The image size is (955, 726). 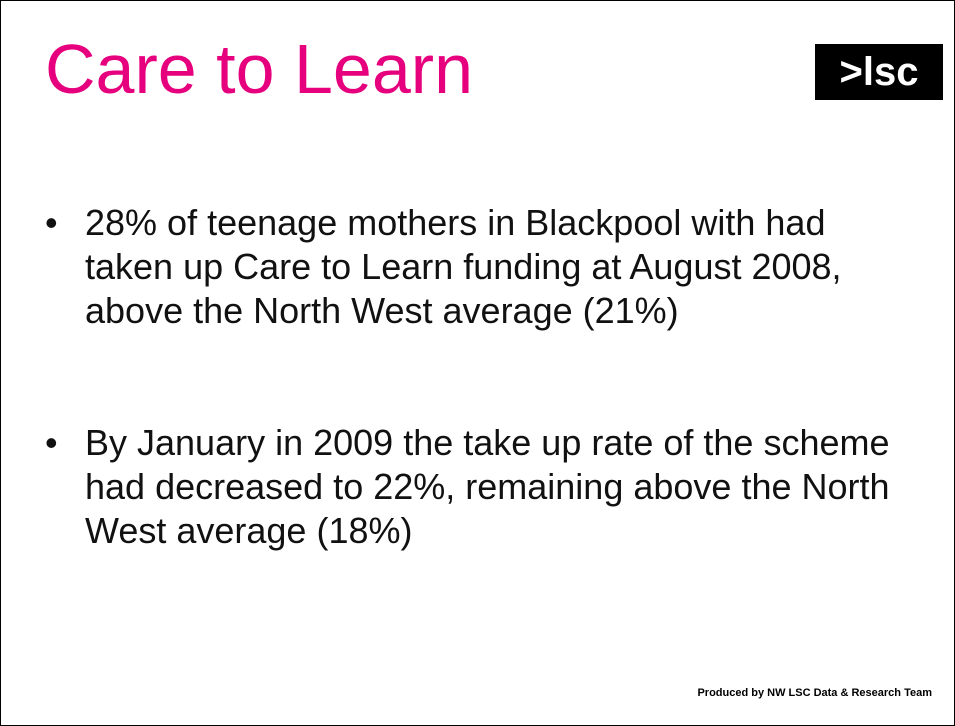 What do you see at coordinates (879, 72) in the screenshot?
I see `logo: >lsc` at bounding box center [879, 72].